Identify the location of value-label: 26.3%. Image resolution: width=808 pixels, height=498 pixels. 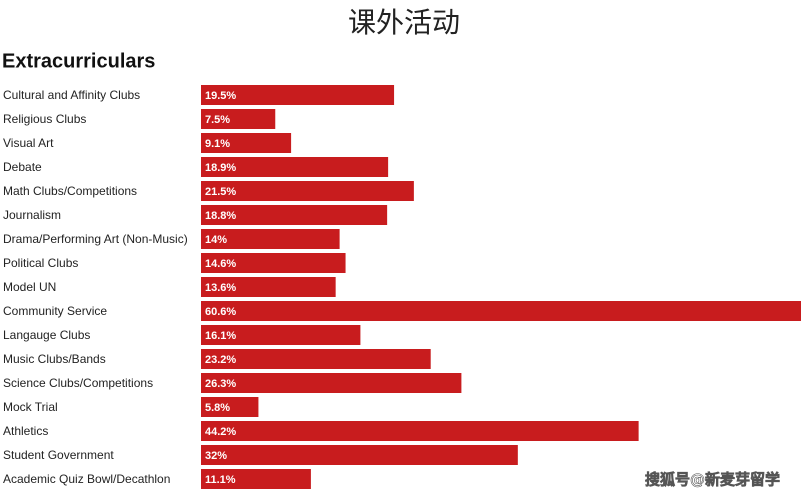
(220, 384).